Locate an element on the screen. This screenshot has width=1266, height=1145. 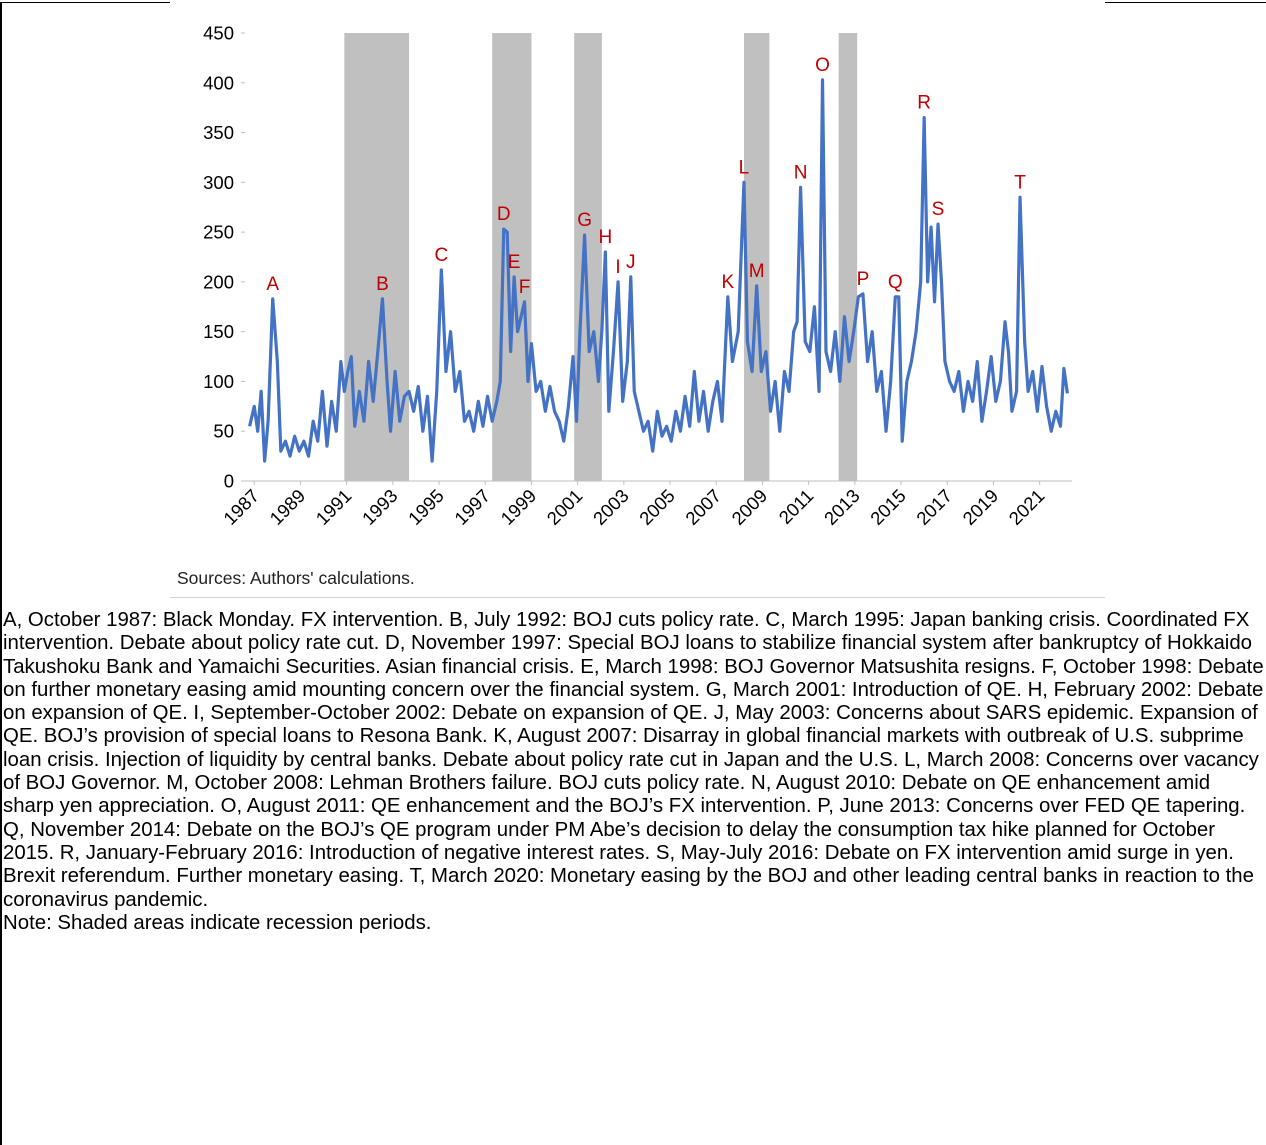
x-tick-label: 1993 is located at coordinates (380, 507).